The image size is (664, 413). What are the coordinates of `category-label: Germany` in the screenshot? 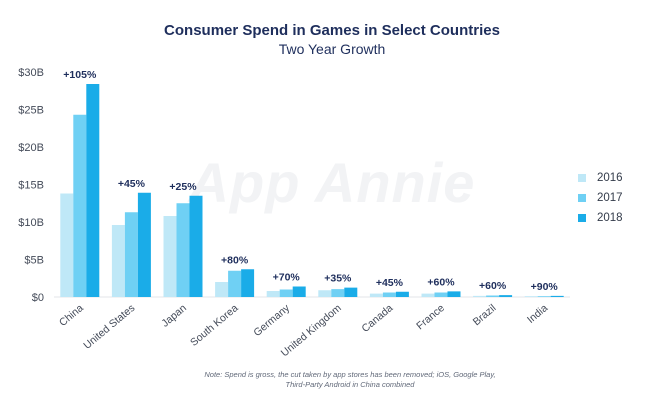 It's located at (271, 320).